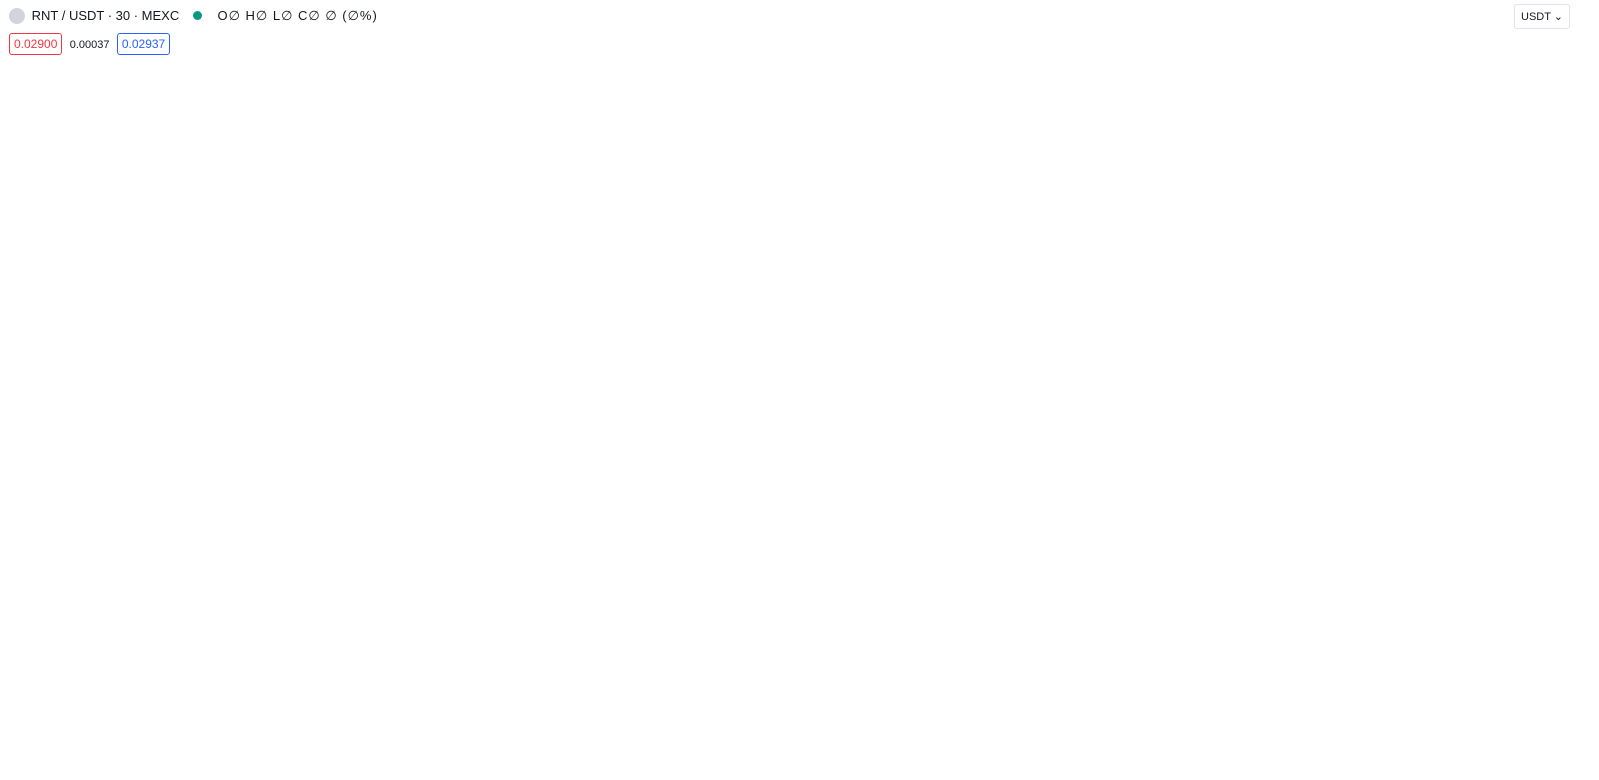 Image resolution: width=1599 pixels, height=780 pixels. I want to click on y-tick-label: 0.05200, so click(1540, 318).